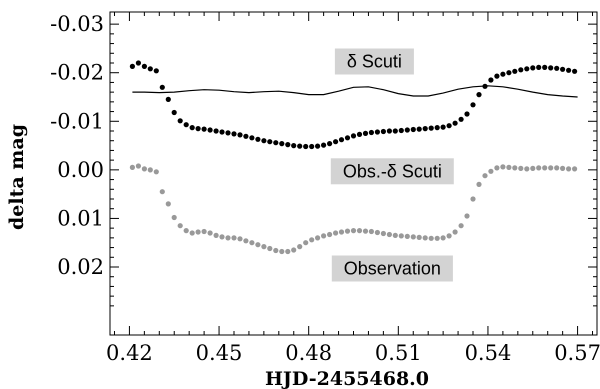  Describe the element at coordinates (392, 268) in the screenshot. I see `annotation-observation: Observation` at that location.